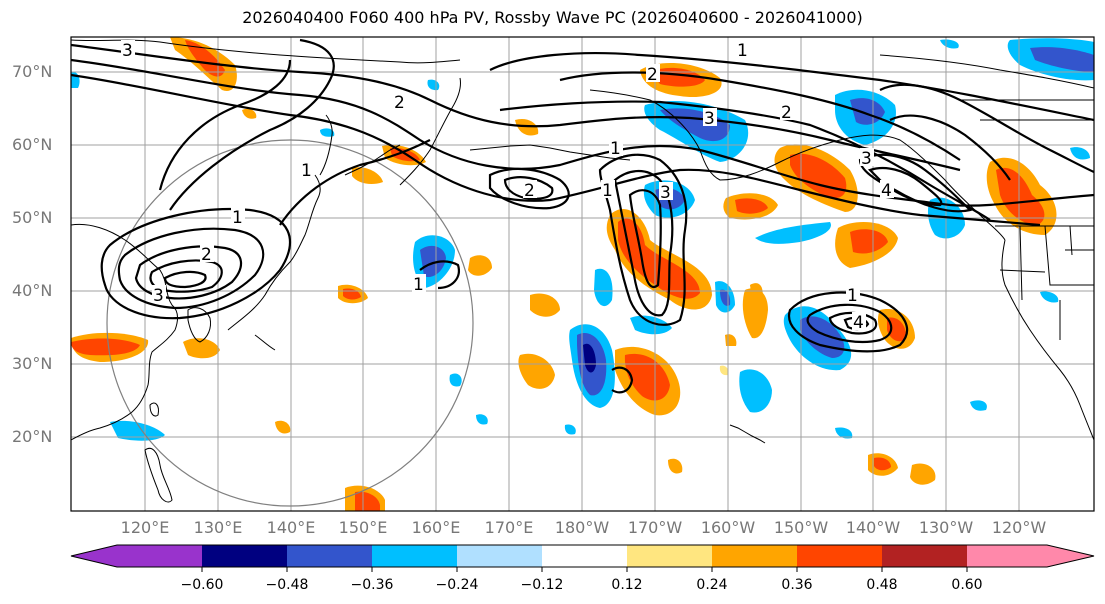 Image resolution: width=1105 pixels, height=604 pixels. Describe the element at coordinates (946, 527) in the screenshot. I see `lon-label: 130°W` at that location.